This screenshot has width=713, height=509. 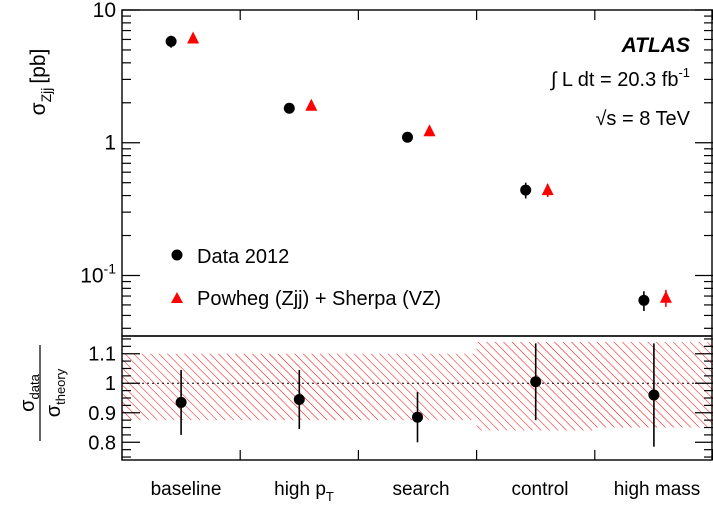 What do you see at coordinates (110, 384) in the screenshot?
I see `ratio-y-tick-label: 1` at bounding box center [110, 384].